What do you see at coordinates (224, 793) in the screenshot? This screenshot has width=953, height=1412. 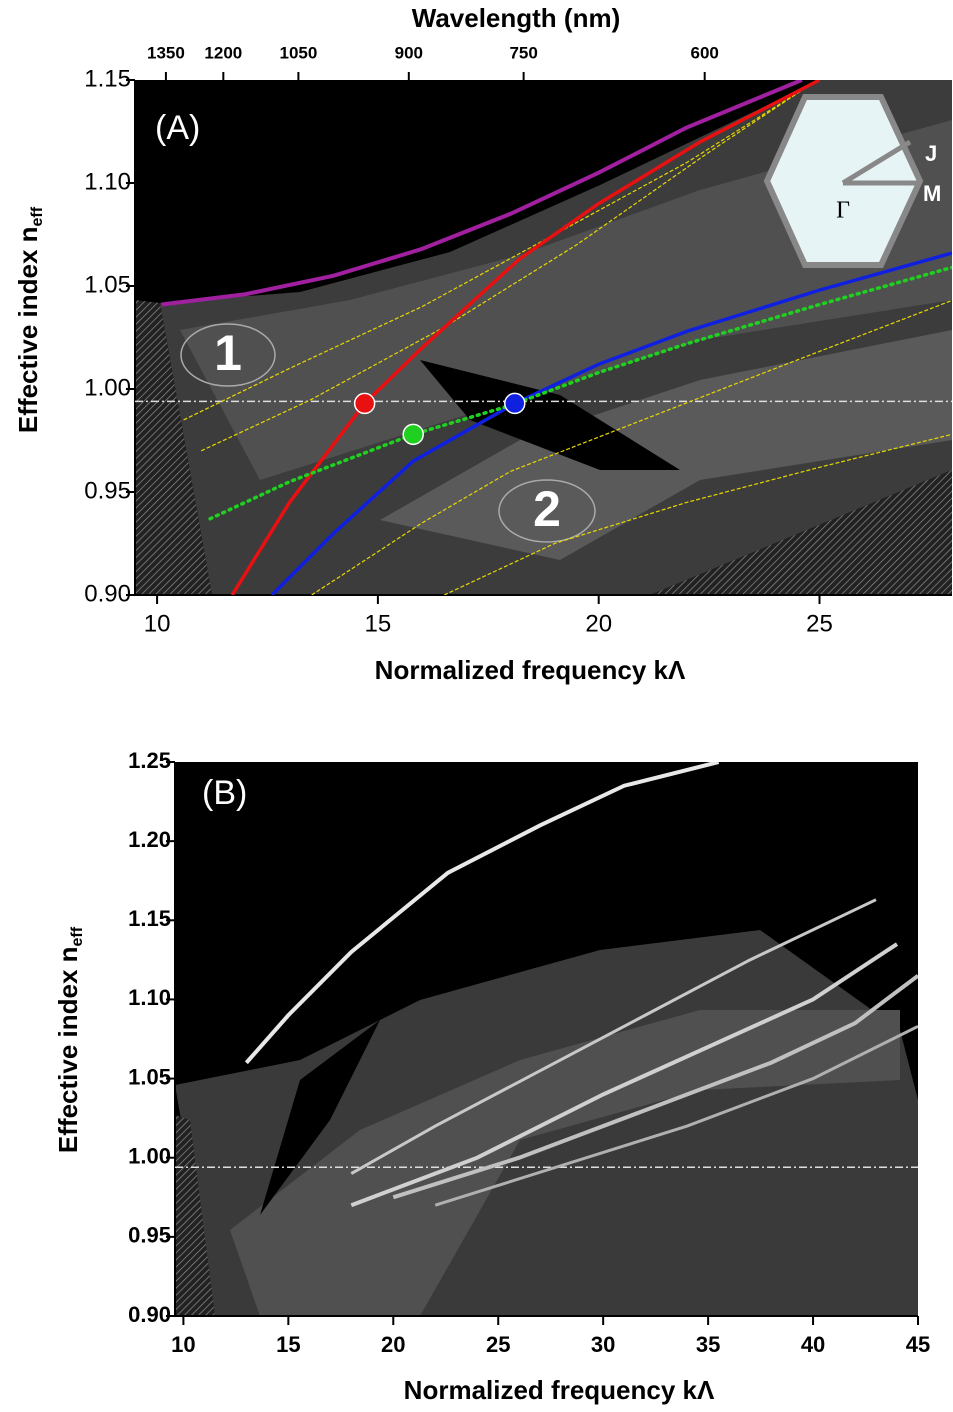 I see `panel-label: (B)` at bounding box center [224, 793].